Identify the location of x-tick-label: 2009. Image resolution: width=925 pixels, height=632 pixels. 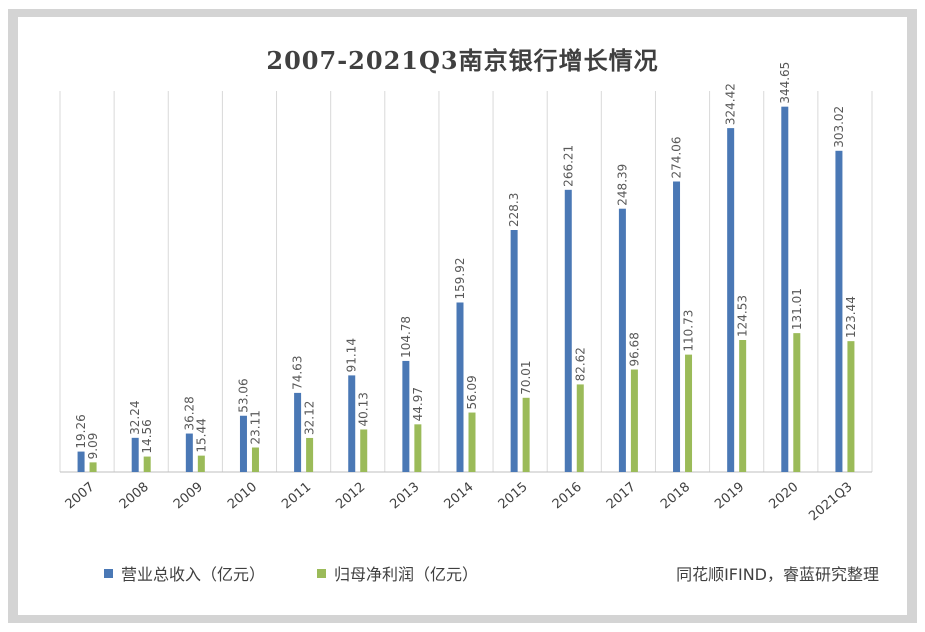
(188, 496).